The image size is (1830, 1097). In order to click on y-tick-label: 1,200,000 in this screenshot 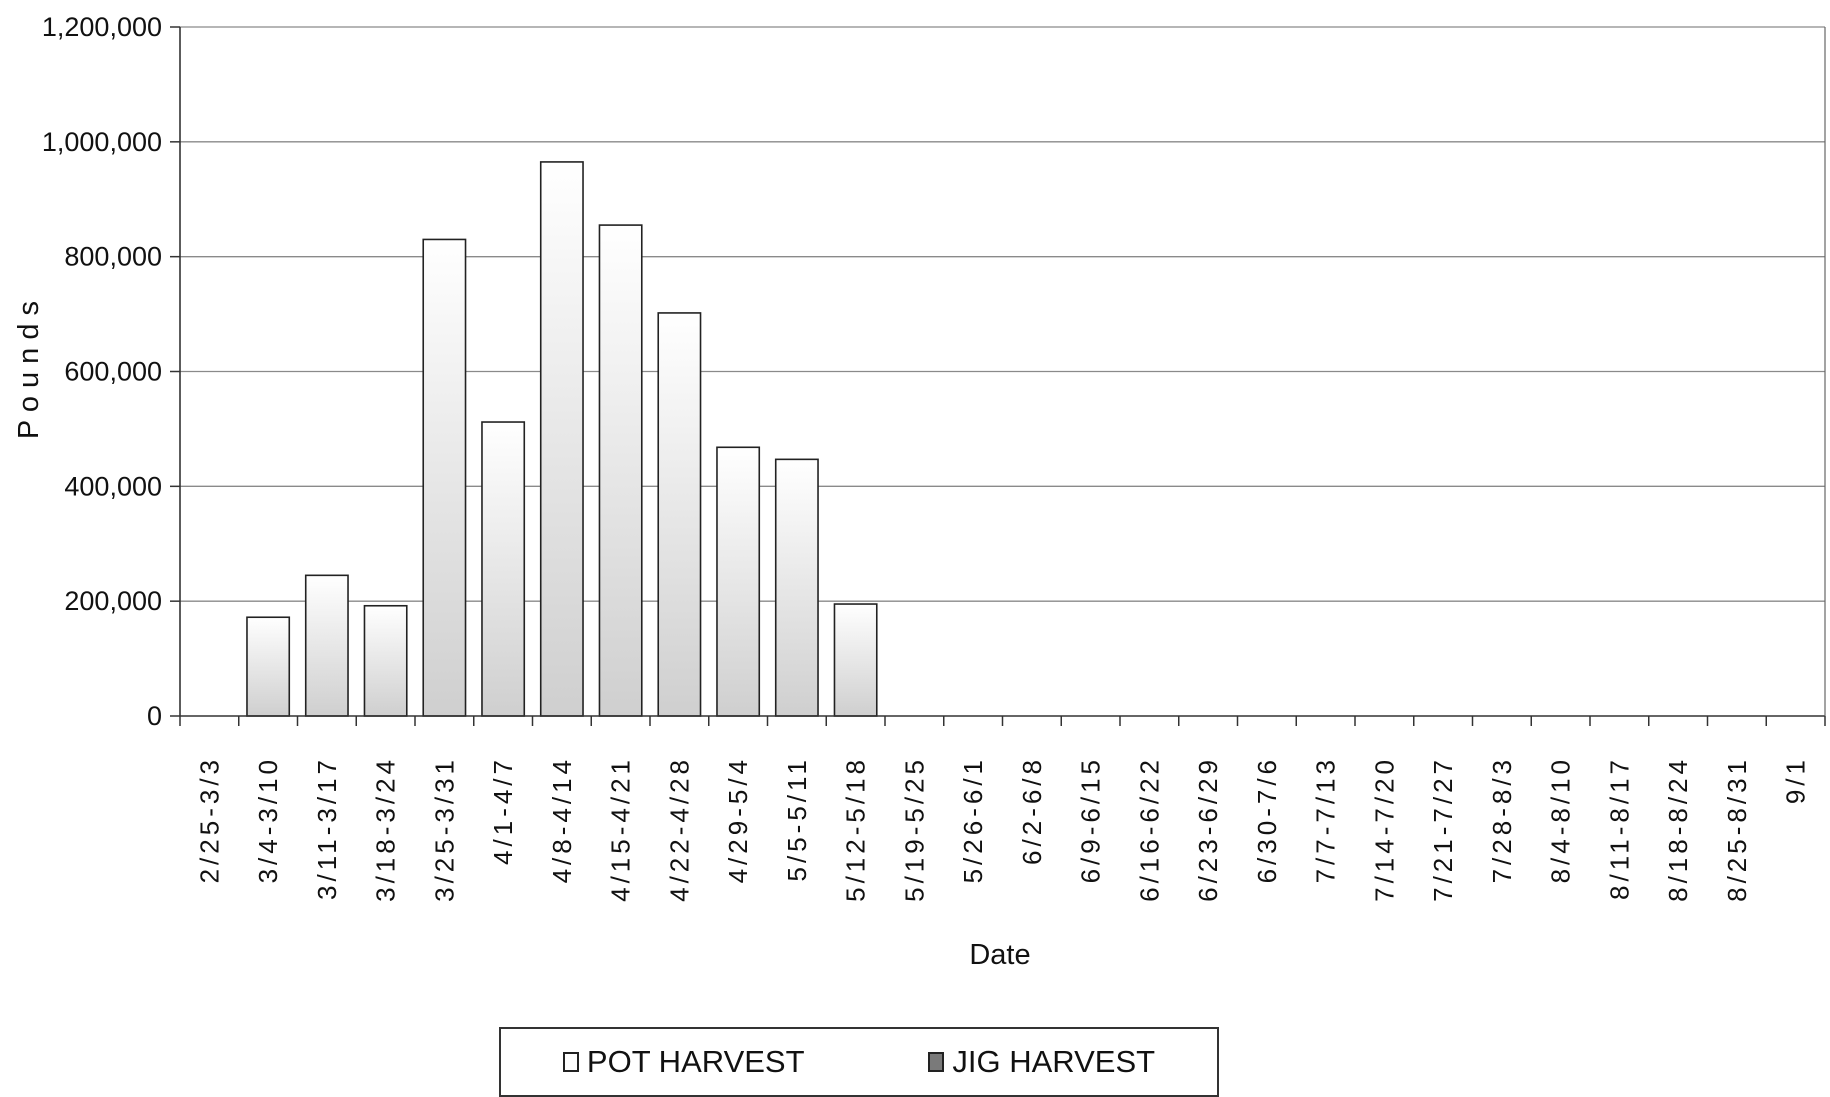, I will do `click(102, 27)`.